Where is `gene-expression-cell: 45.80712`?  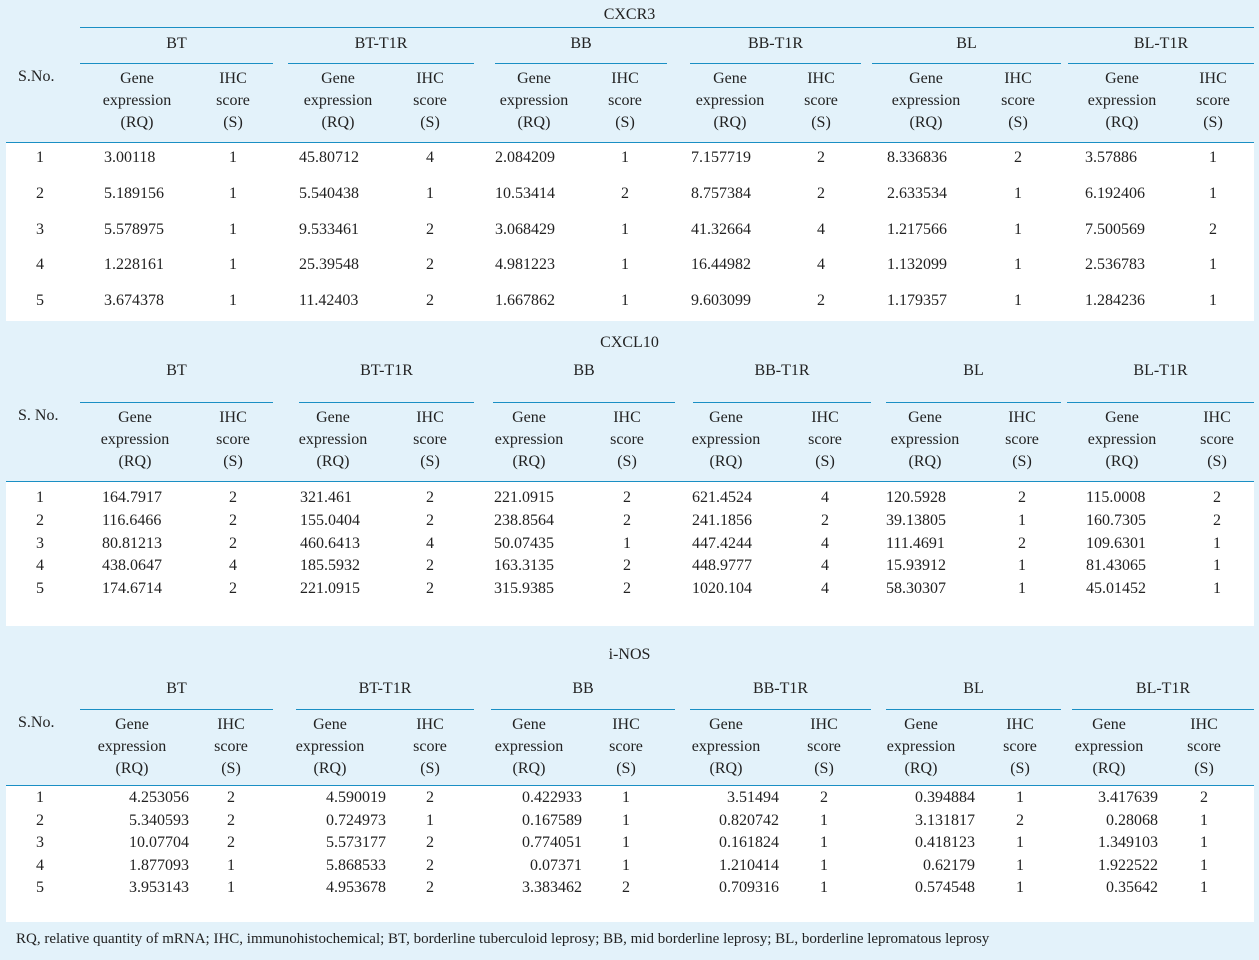
gene-expression-cell: 45.80712 is located at coordinates (329, 157).